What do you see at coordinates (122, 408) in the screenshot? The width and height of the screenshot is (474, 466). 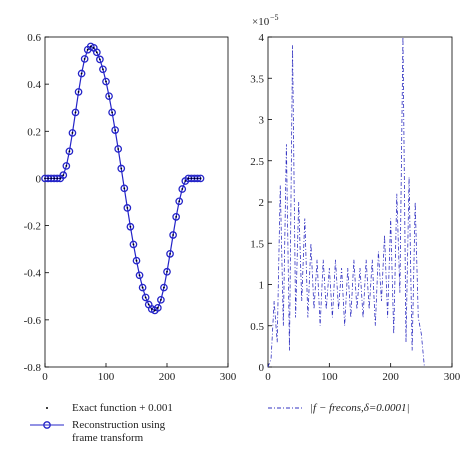 I see `legend-label: Exact function + 0.001` at bounding box center [122, 408].